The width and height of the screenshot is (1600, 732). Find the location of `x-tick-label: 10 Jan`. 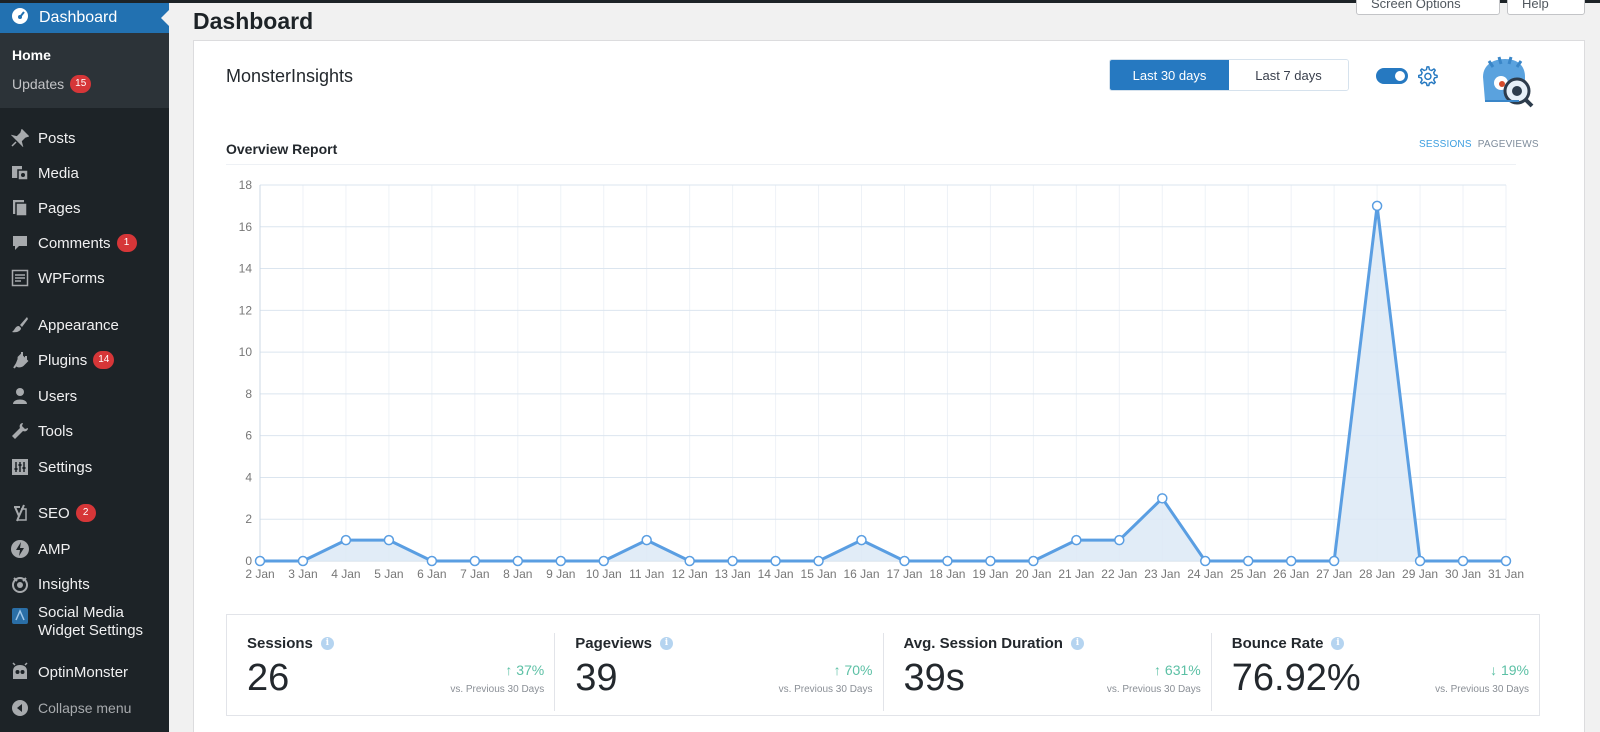

x-tick-label: 10 Jan is located at coordinates (604, 574).